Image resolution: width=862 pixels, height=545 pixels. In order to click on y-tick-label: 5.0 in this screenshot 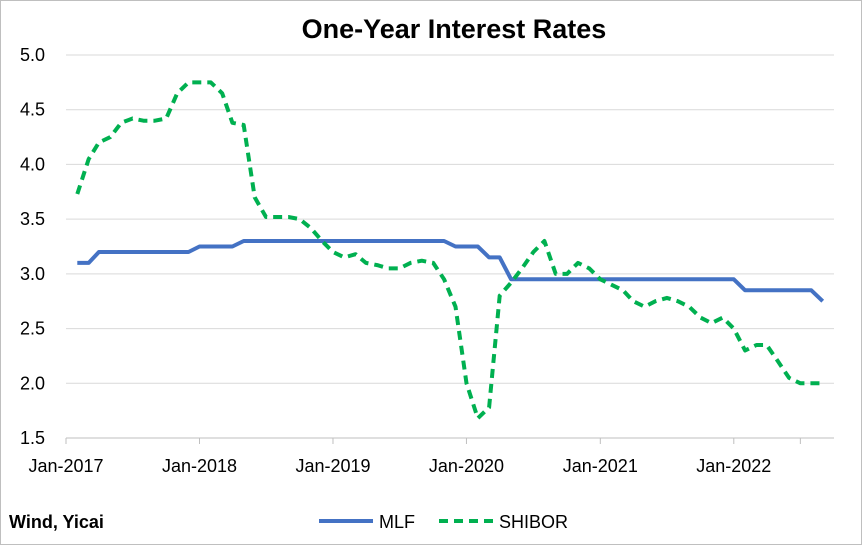, I will do `click(32, 55)`.